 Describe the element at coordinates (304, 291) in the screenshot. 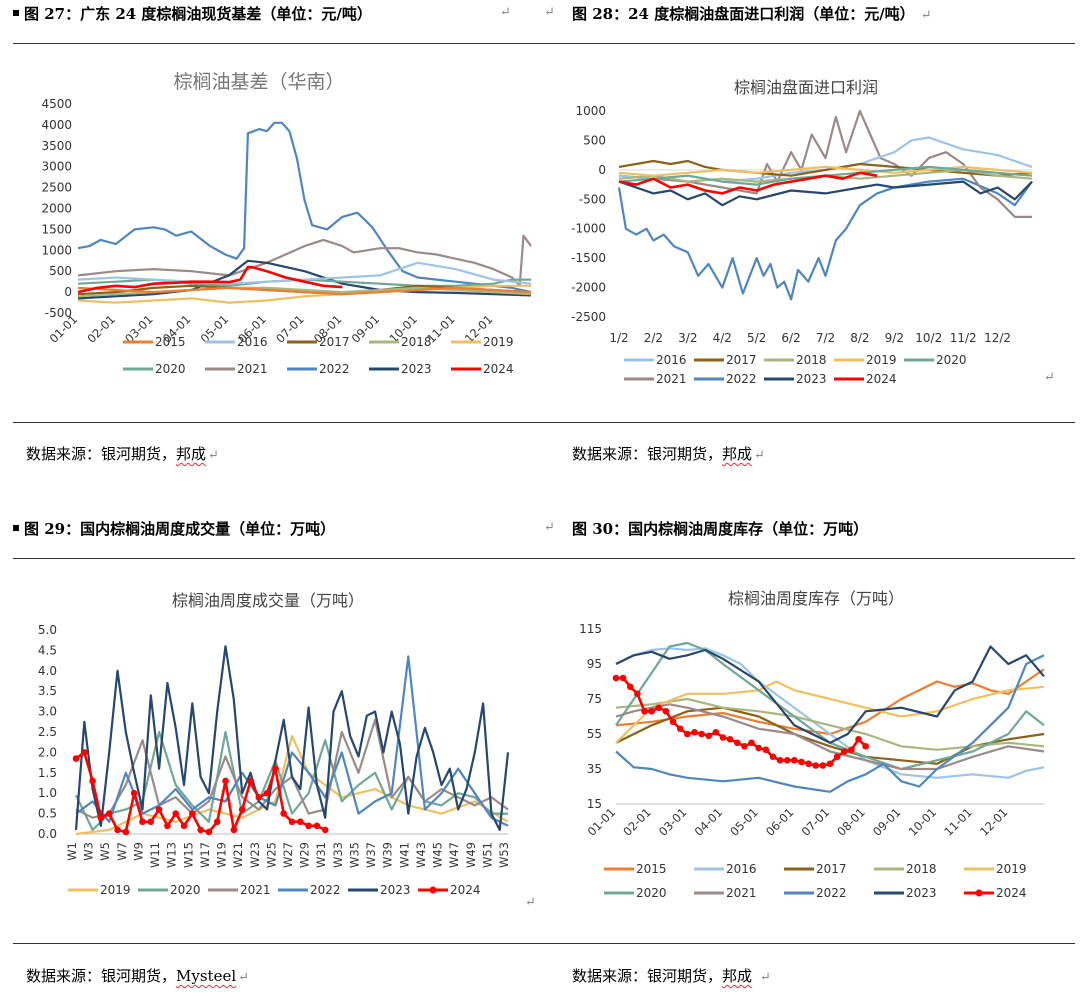

I see `series-line-2015` at that location.